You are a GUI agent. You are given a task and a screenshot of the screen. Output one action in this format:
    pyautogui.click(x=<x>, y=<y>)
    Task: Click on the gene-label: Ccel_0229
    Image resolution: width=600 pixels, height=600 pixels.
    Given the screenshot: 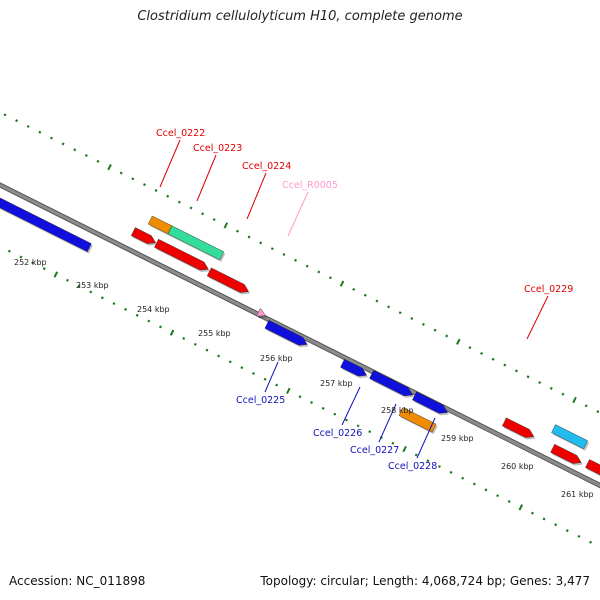 What is the action you would take?
    pyautogui.click(x=548, y=289)
    